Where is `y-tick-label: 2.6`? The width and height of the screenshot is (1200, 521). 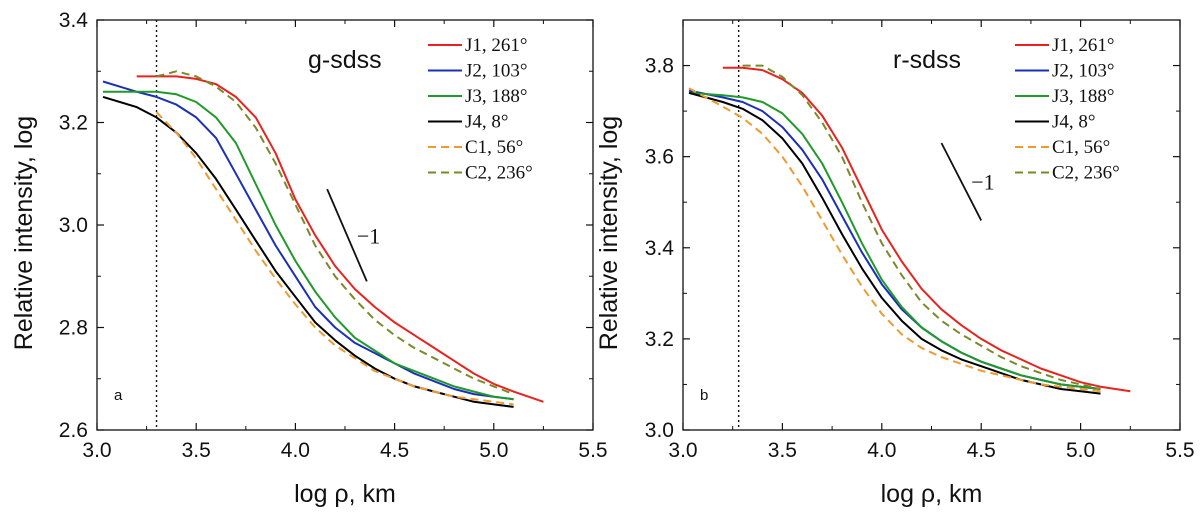
y-tick-label: 2.6 is located at coordinates (73, 430).